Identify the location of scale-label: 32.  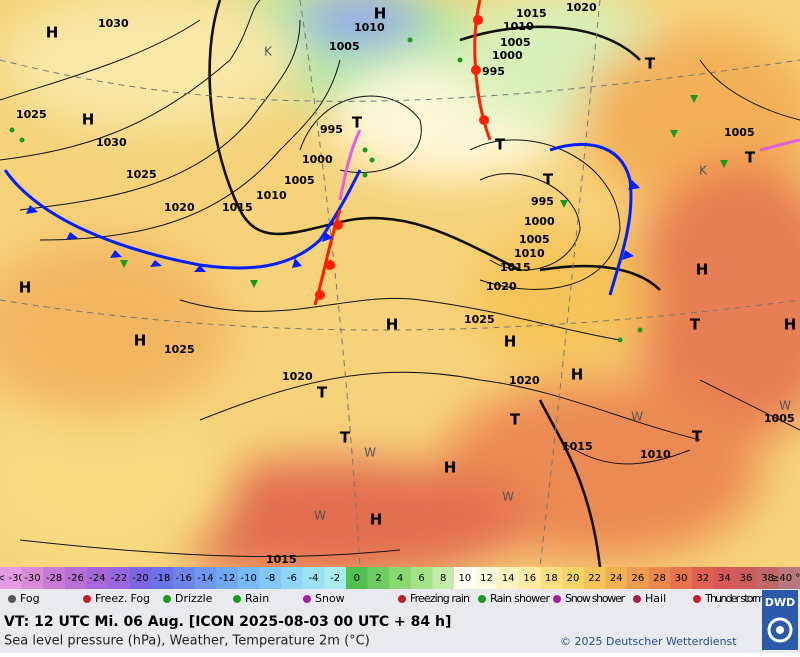
(702, 578).